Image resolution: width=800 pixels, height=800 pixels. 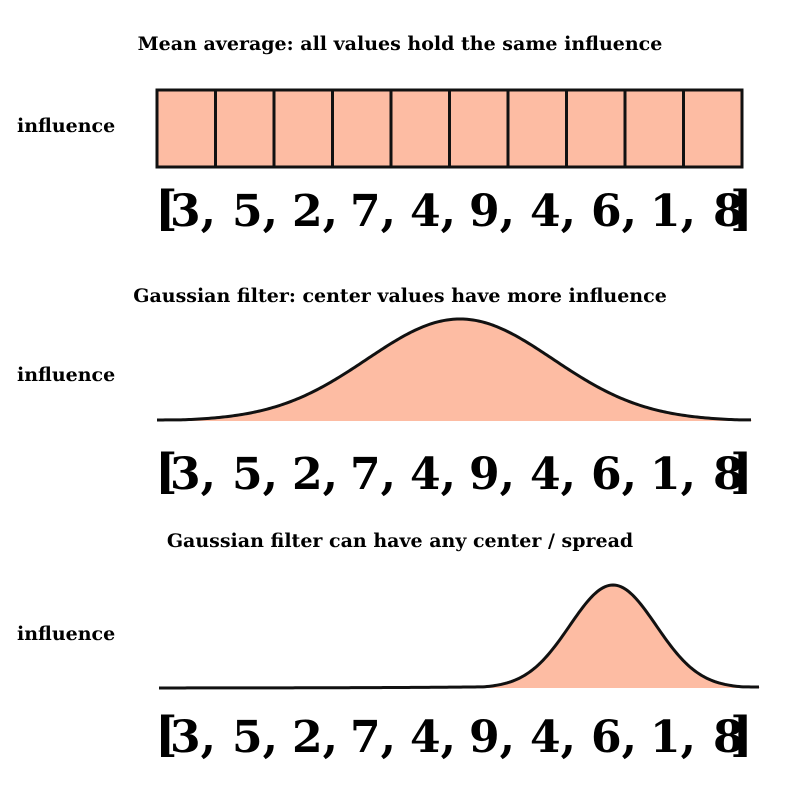 I want to click on panel-1-ylabel: influence, so click(x=66, y=126).